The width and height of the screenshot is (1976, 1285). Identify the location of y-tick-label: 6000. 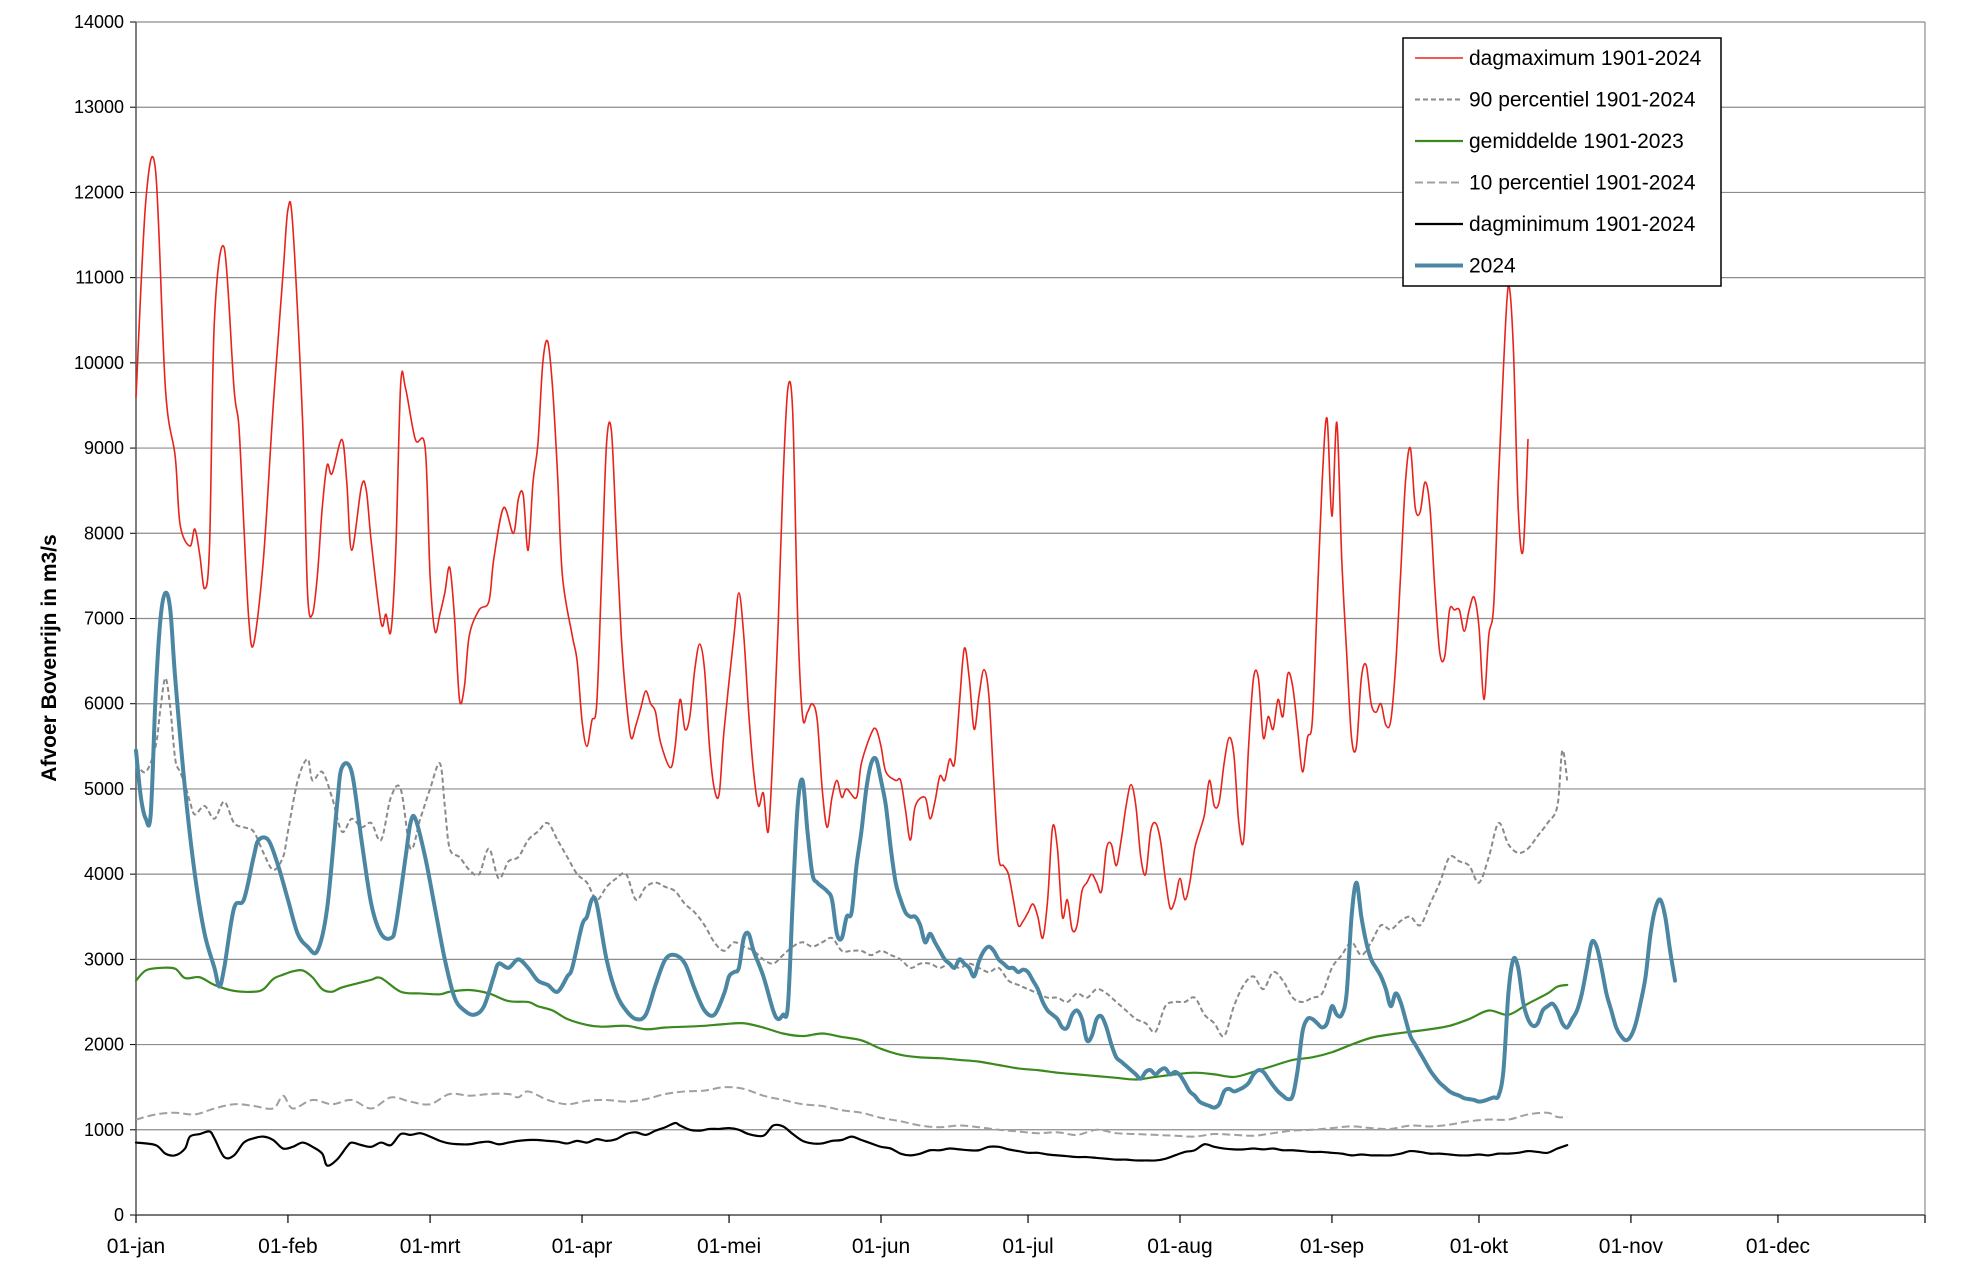
(104, 704).